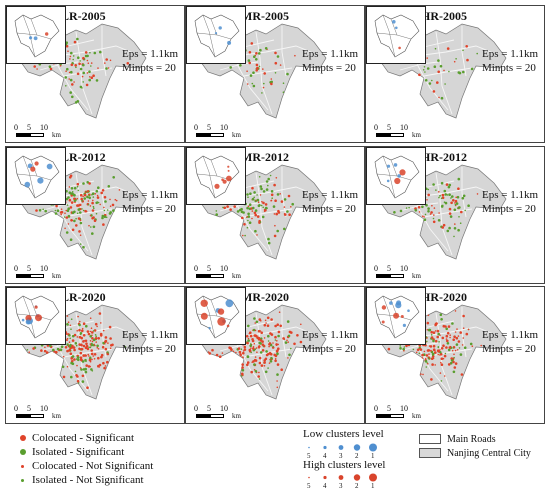  What do you see at coordinates (16, 268) in the screenshot?
I see `scale-tick: 0` at bounding box center [16, 268].